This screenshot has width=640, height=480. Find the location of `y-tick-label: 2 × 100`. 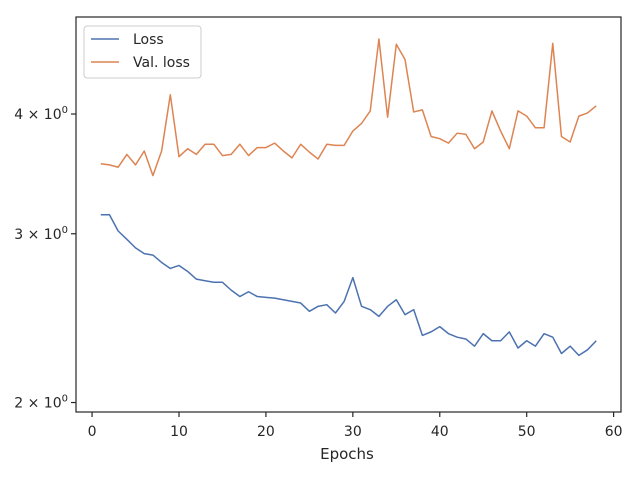

y-tick-label: 2 × 100 is located at coordinates (41, 403).